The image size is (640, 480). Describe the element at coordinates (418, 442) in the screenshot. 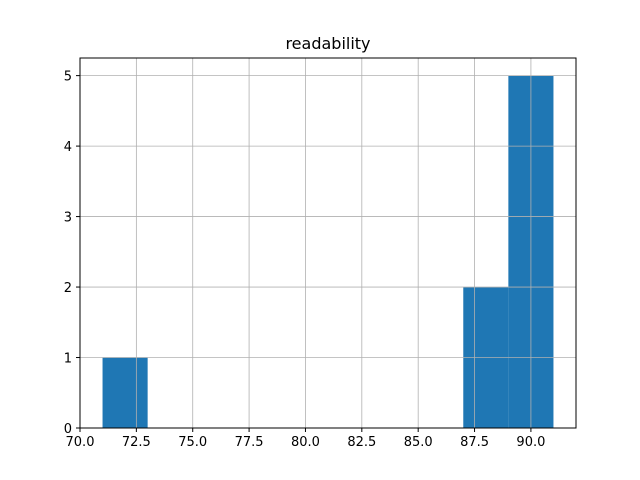

I see `x-tick-label: 85.0` at that location.